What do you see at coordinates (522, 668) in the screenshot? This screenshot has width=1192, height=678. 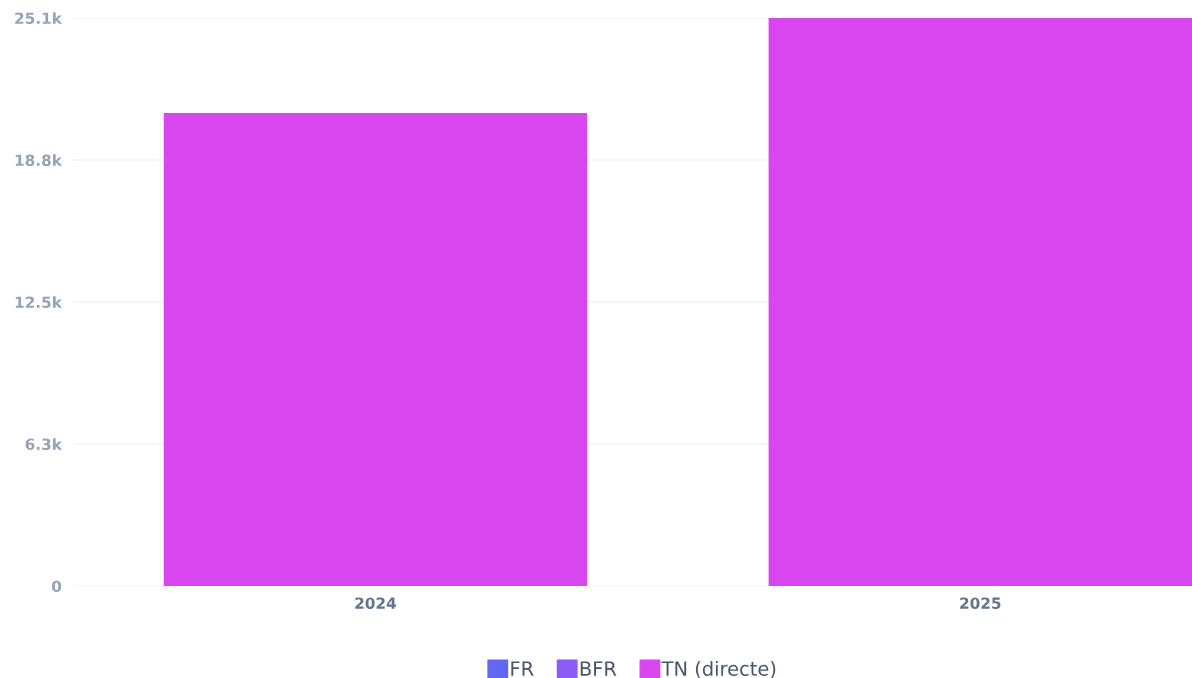 I see `legend-label: FR` at bounding box center [522, 668].